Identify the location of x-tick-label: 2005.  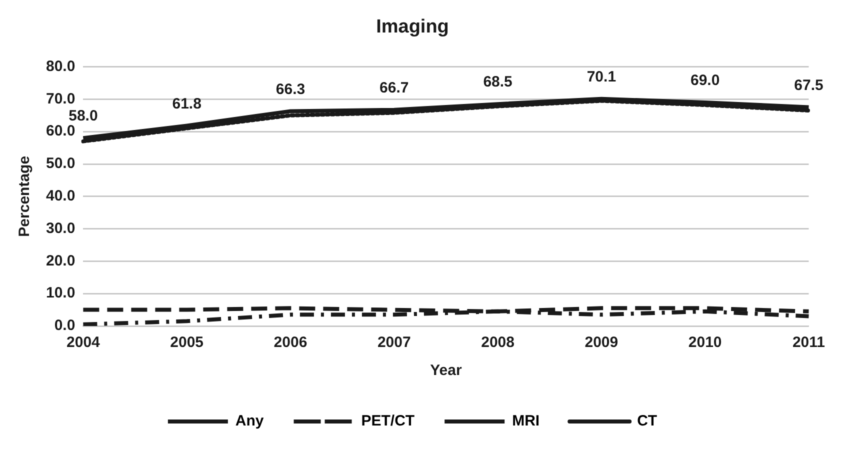
(187, 343).